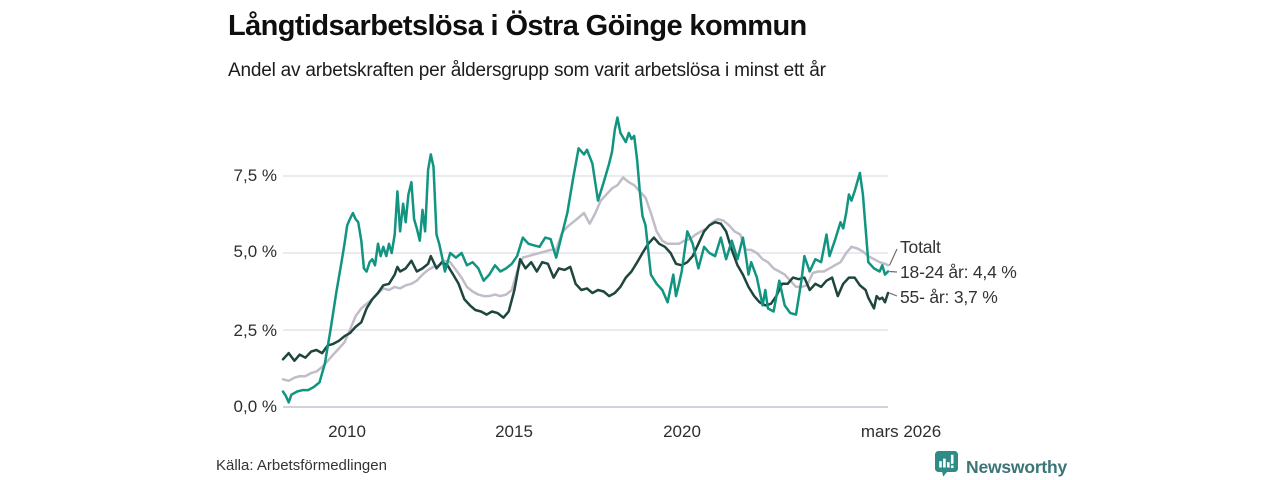 The image size is (1280, 480). I want to click on source-attribution: Källa: Arbetsförmedlingen, so click(301, 465).